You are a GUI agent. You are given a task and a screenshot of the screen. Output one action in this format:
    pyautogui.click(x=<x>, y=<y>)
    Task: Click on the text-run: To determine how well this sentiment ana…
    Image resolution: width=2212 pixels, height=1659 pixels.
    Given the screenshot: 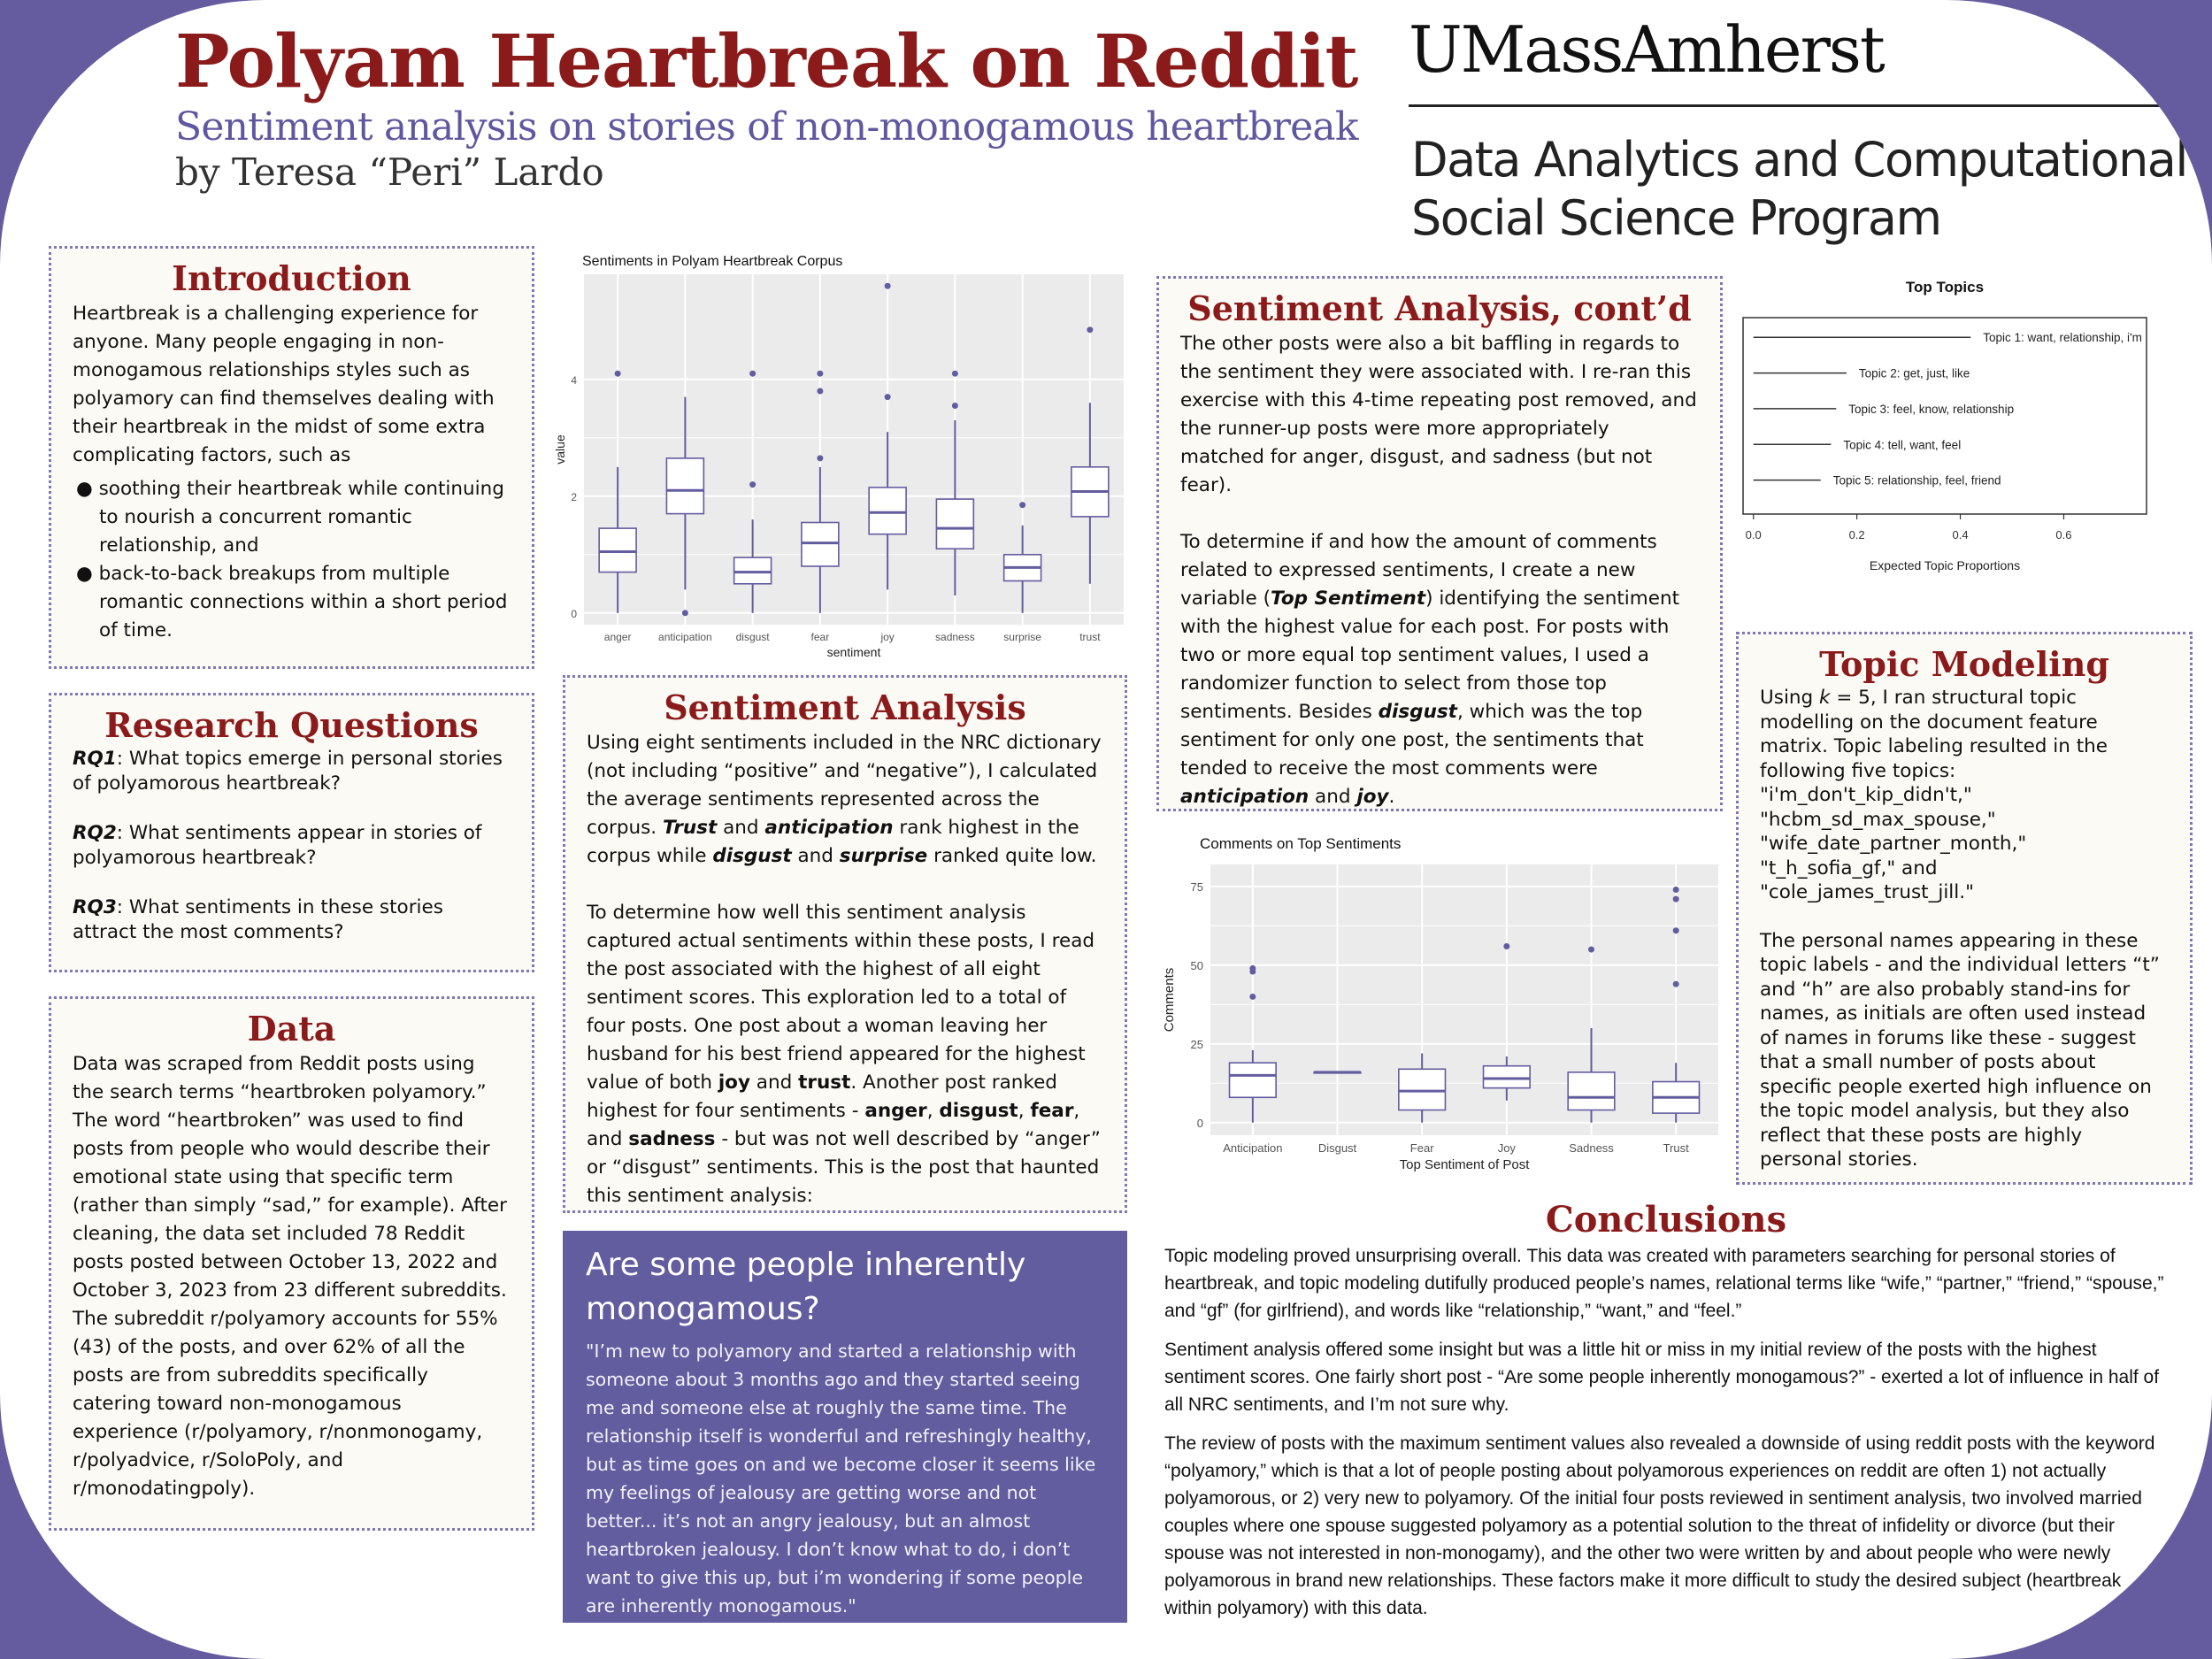 What is the action you would take?
    pyautogui.click(x=841, y=998)
    